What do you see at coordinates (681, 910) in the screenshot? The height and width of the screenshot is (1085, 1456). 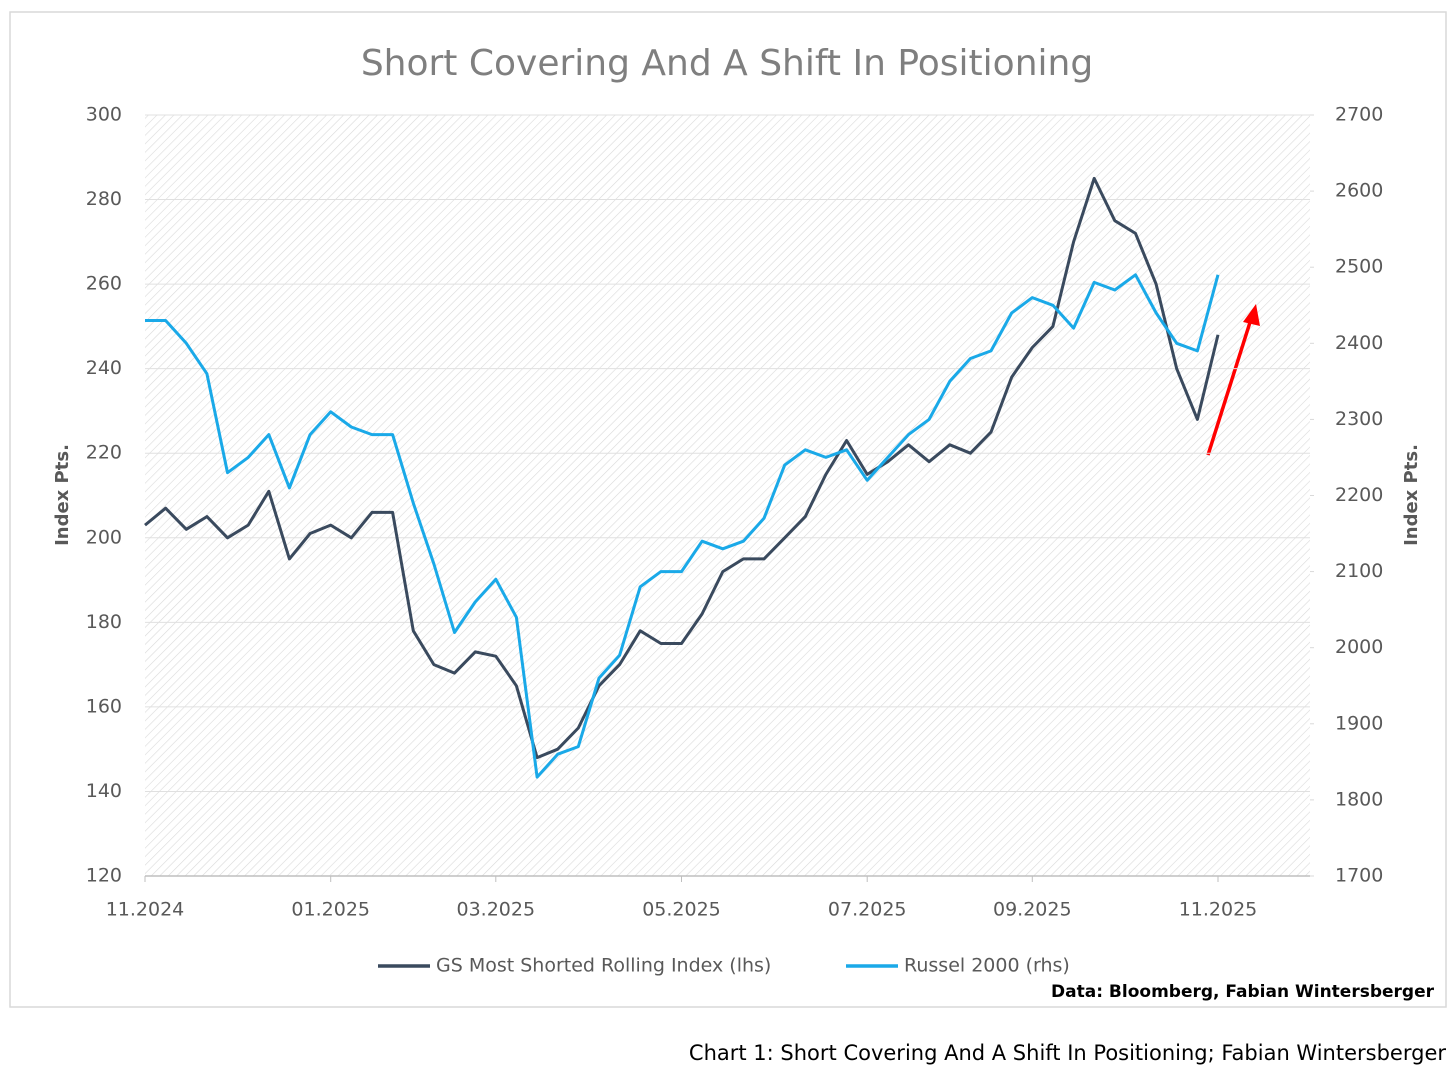 I see `x-tick-label: 05.2025` at bounding box center [681, 910].